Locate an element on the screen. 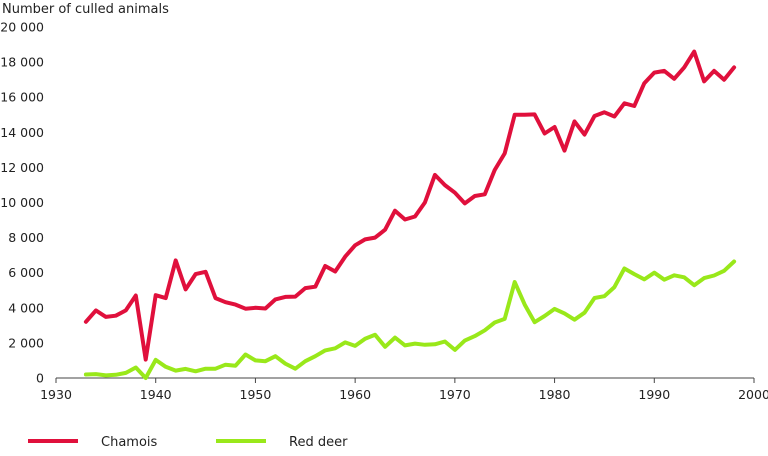 The image size is (768, 456). y-tick-label: 4 000 is located at coordinates (26, 307).